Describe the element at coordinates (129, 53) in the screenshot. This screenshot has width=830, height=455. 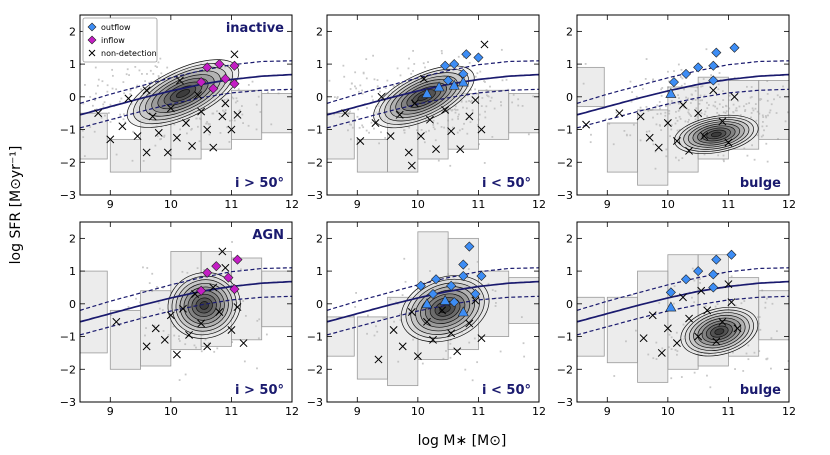
I see `legend-label: non-detection` at that location.